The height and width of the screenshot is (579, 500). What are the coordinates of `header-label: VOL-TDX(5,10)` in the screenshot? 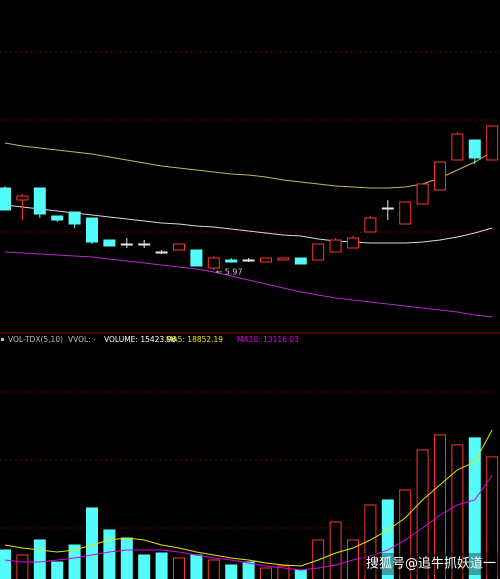 It's located at (35, 339).